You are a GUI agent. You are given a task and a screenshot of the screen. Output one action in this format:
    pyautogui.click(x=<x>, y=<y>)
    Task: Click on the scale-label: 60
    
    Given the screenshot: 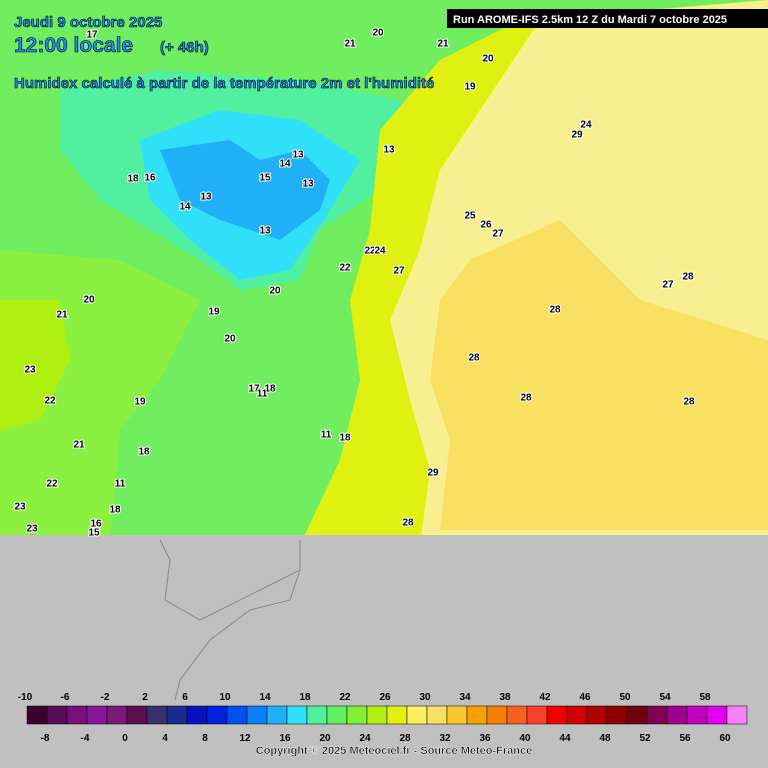 What is the action you would take?
    pyautogui.click(x=725, y=738)
    